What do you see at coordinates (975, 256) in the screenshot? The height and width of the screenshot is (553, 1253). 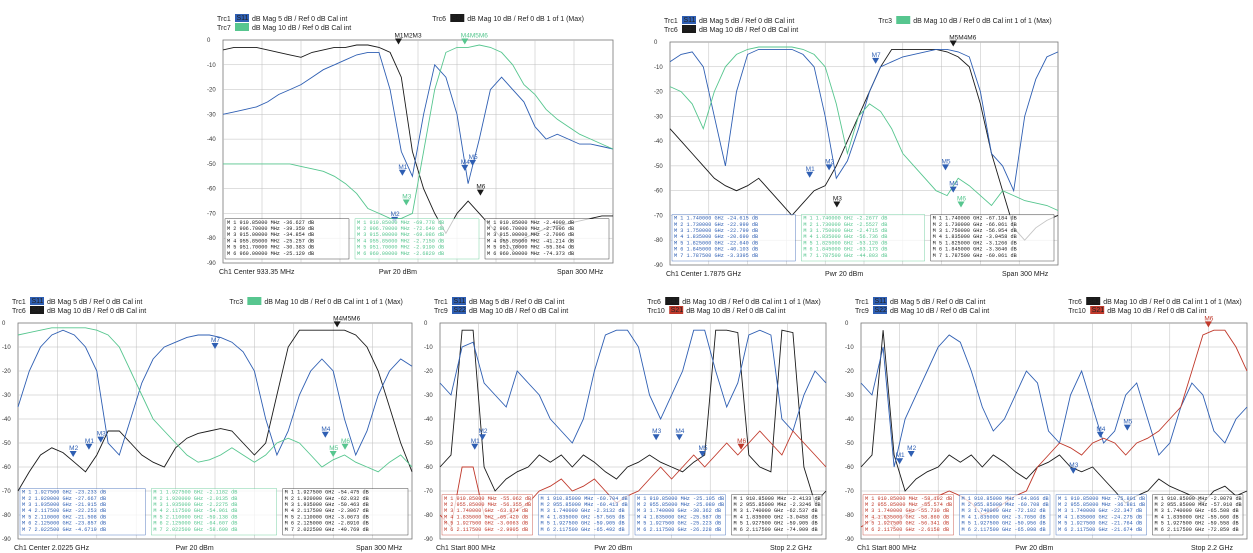 I see `marker-table-row: M 7 1.787500 GHz -60.061 dB` at bounding box center [975, 256].